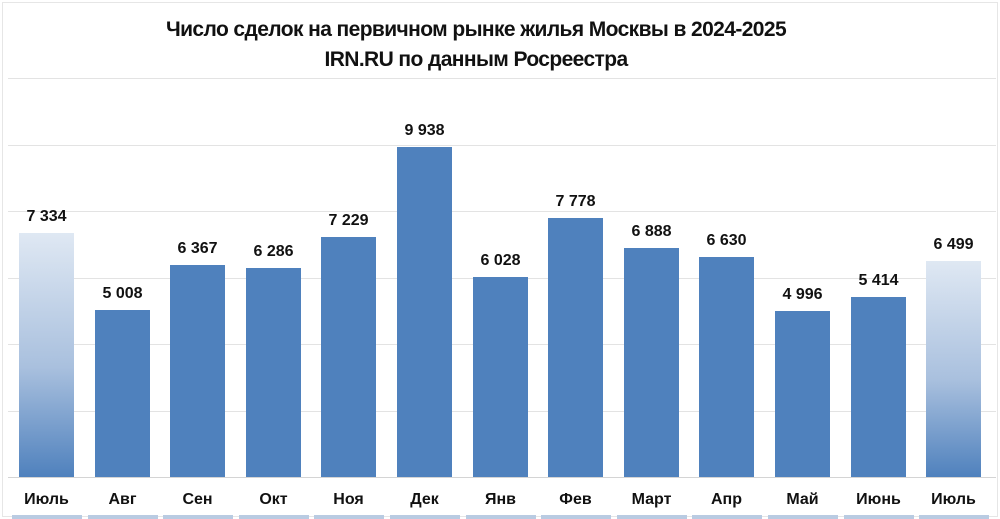 This screenshot has width=1000, height=519. Describe the element at coordinates (500, 499) in the screenshot. I see `category-label: Янв` at that location.